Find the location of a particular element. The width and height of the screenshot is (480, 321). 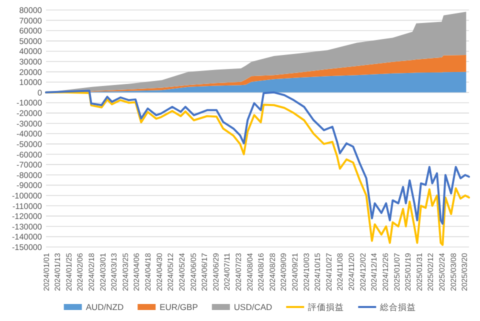

y-tick-label: 60000 is located at coordinates (30, 31).